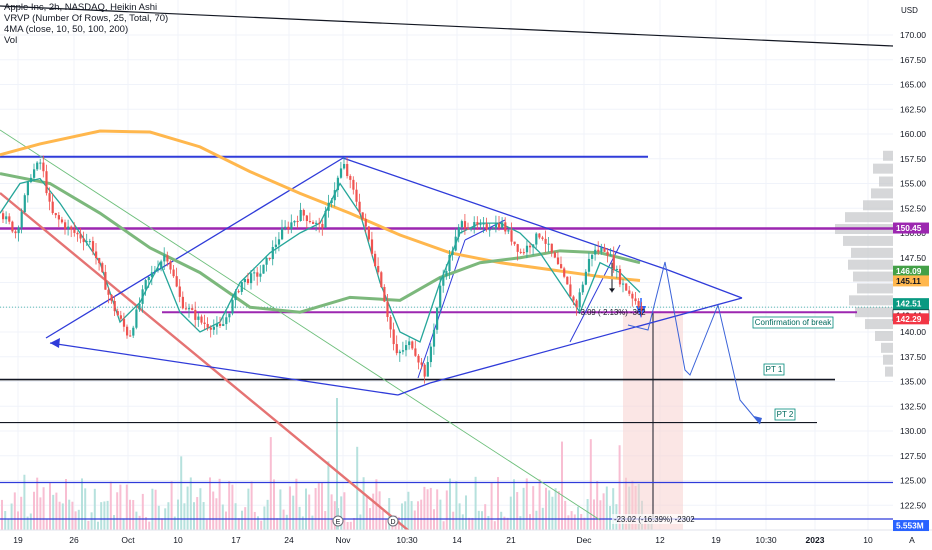  Describe the element at coordinates (457, 540) in the screenshot. I see `x-tick-label-8: 14` at that location.